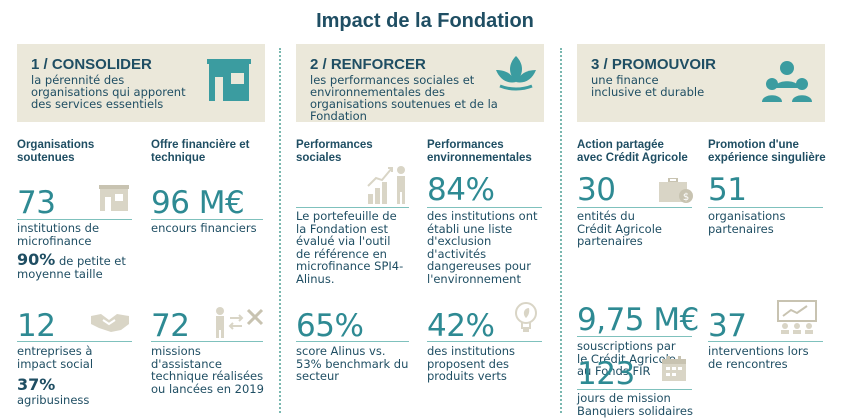 The width and height of the screenshot is (850, 419). Describe the element at coordinates (635, 404) in the screenshot. I see `stat-123-text: jours de mission Banquiers solidaires` at that location.